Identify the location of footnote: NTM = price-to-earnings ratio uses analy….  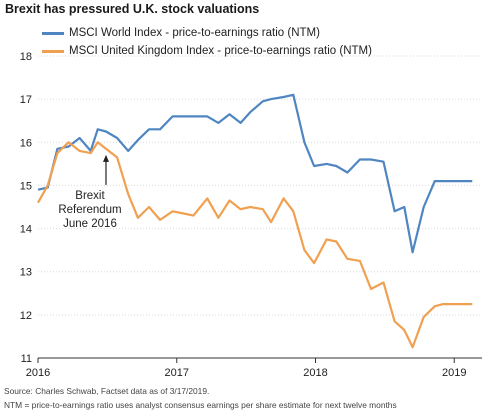
(200, 405).